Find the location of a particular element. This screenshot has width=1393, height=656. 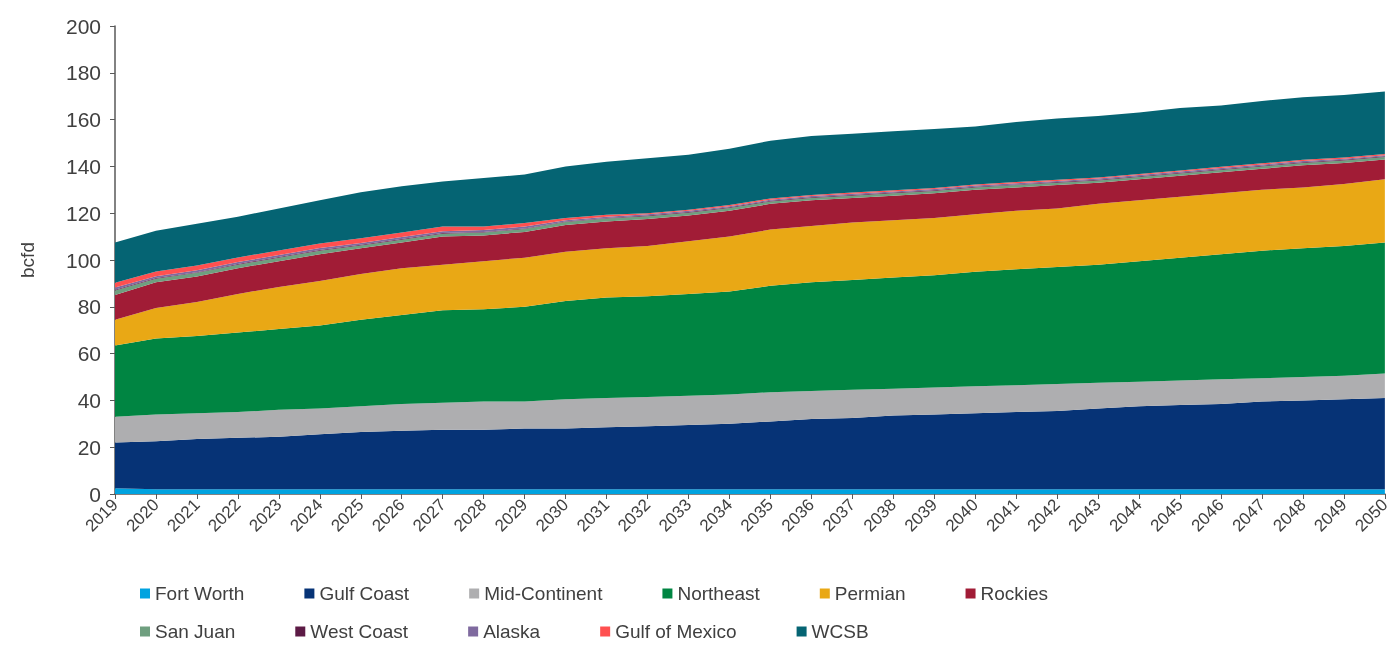

legend-label: West Coast is located at coordinates (359, 631).